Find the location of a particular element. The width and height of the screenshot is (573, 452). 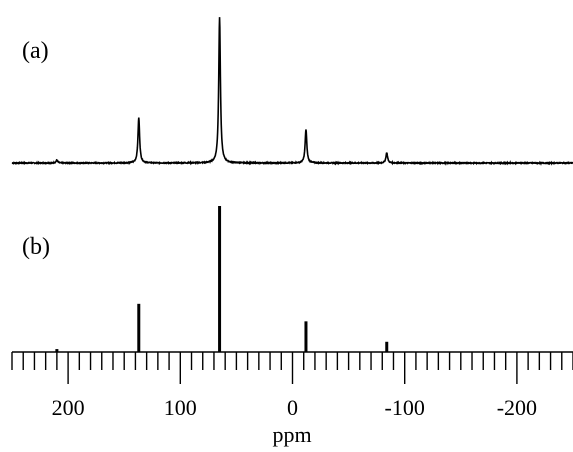

x-tick-label: 0 is located at coordinates (292, 407).